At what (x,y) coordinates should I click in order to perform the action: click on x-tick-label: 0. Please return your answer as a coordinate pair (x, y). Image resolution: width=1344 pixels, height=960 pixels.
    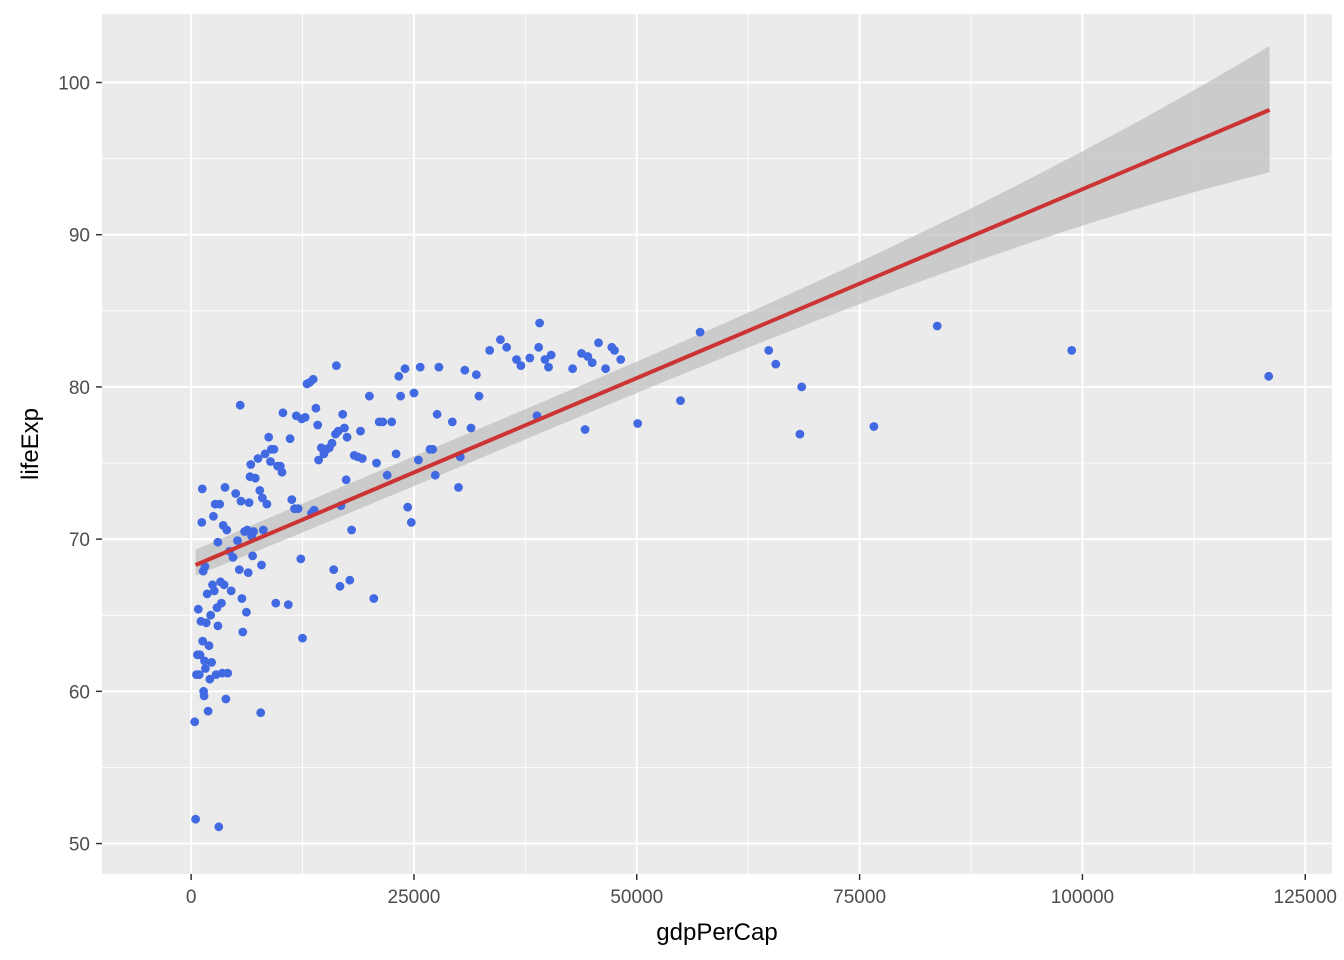
    Looking at the image, I should click on (191, 897).